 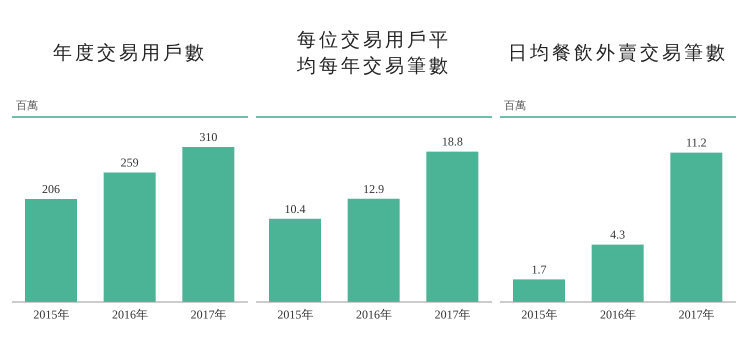 What do you see at coordinates (373, 189) in the screenshot?
I see `data-label: 12.9` at bounding box center [373, 189].